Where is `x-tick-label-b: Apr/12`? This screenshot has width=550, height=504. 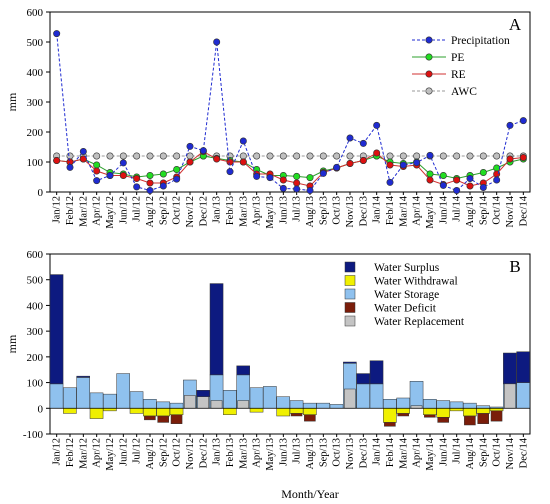
x-tick-label-b: Apr/12 is located at coordinates (97, 453).